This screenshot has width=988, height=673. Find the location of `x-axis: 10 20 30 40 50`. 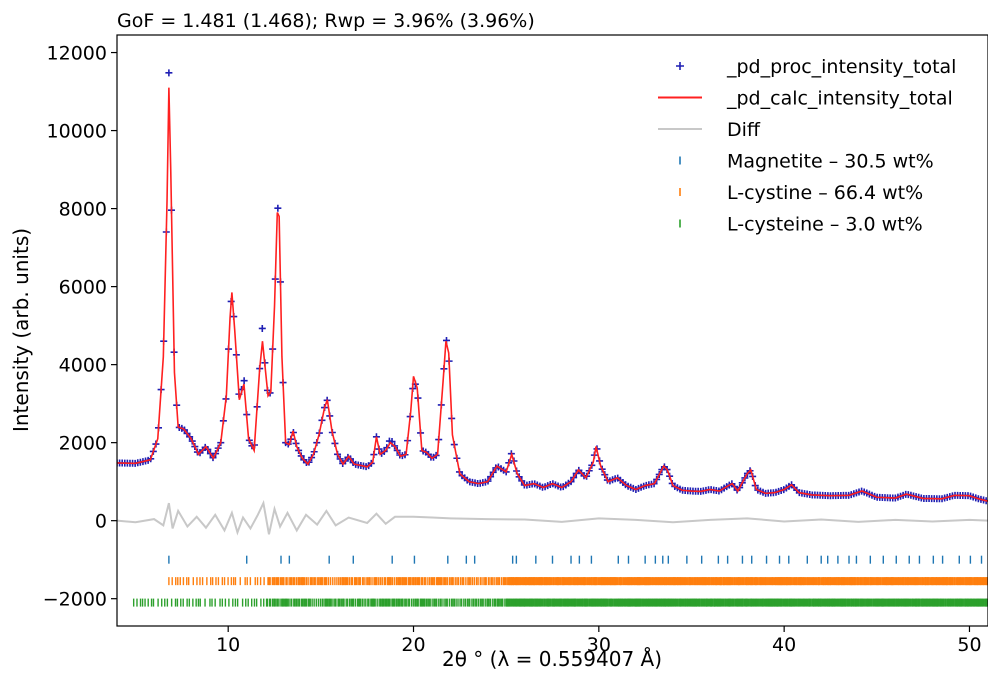

x-axis: 10 20 30 40 50 is located at coordinates (599, 641).